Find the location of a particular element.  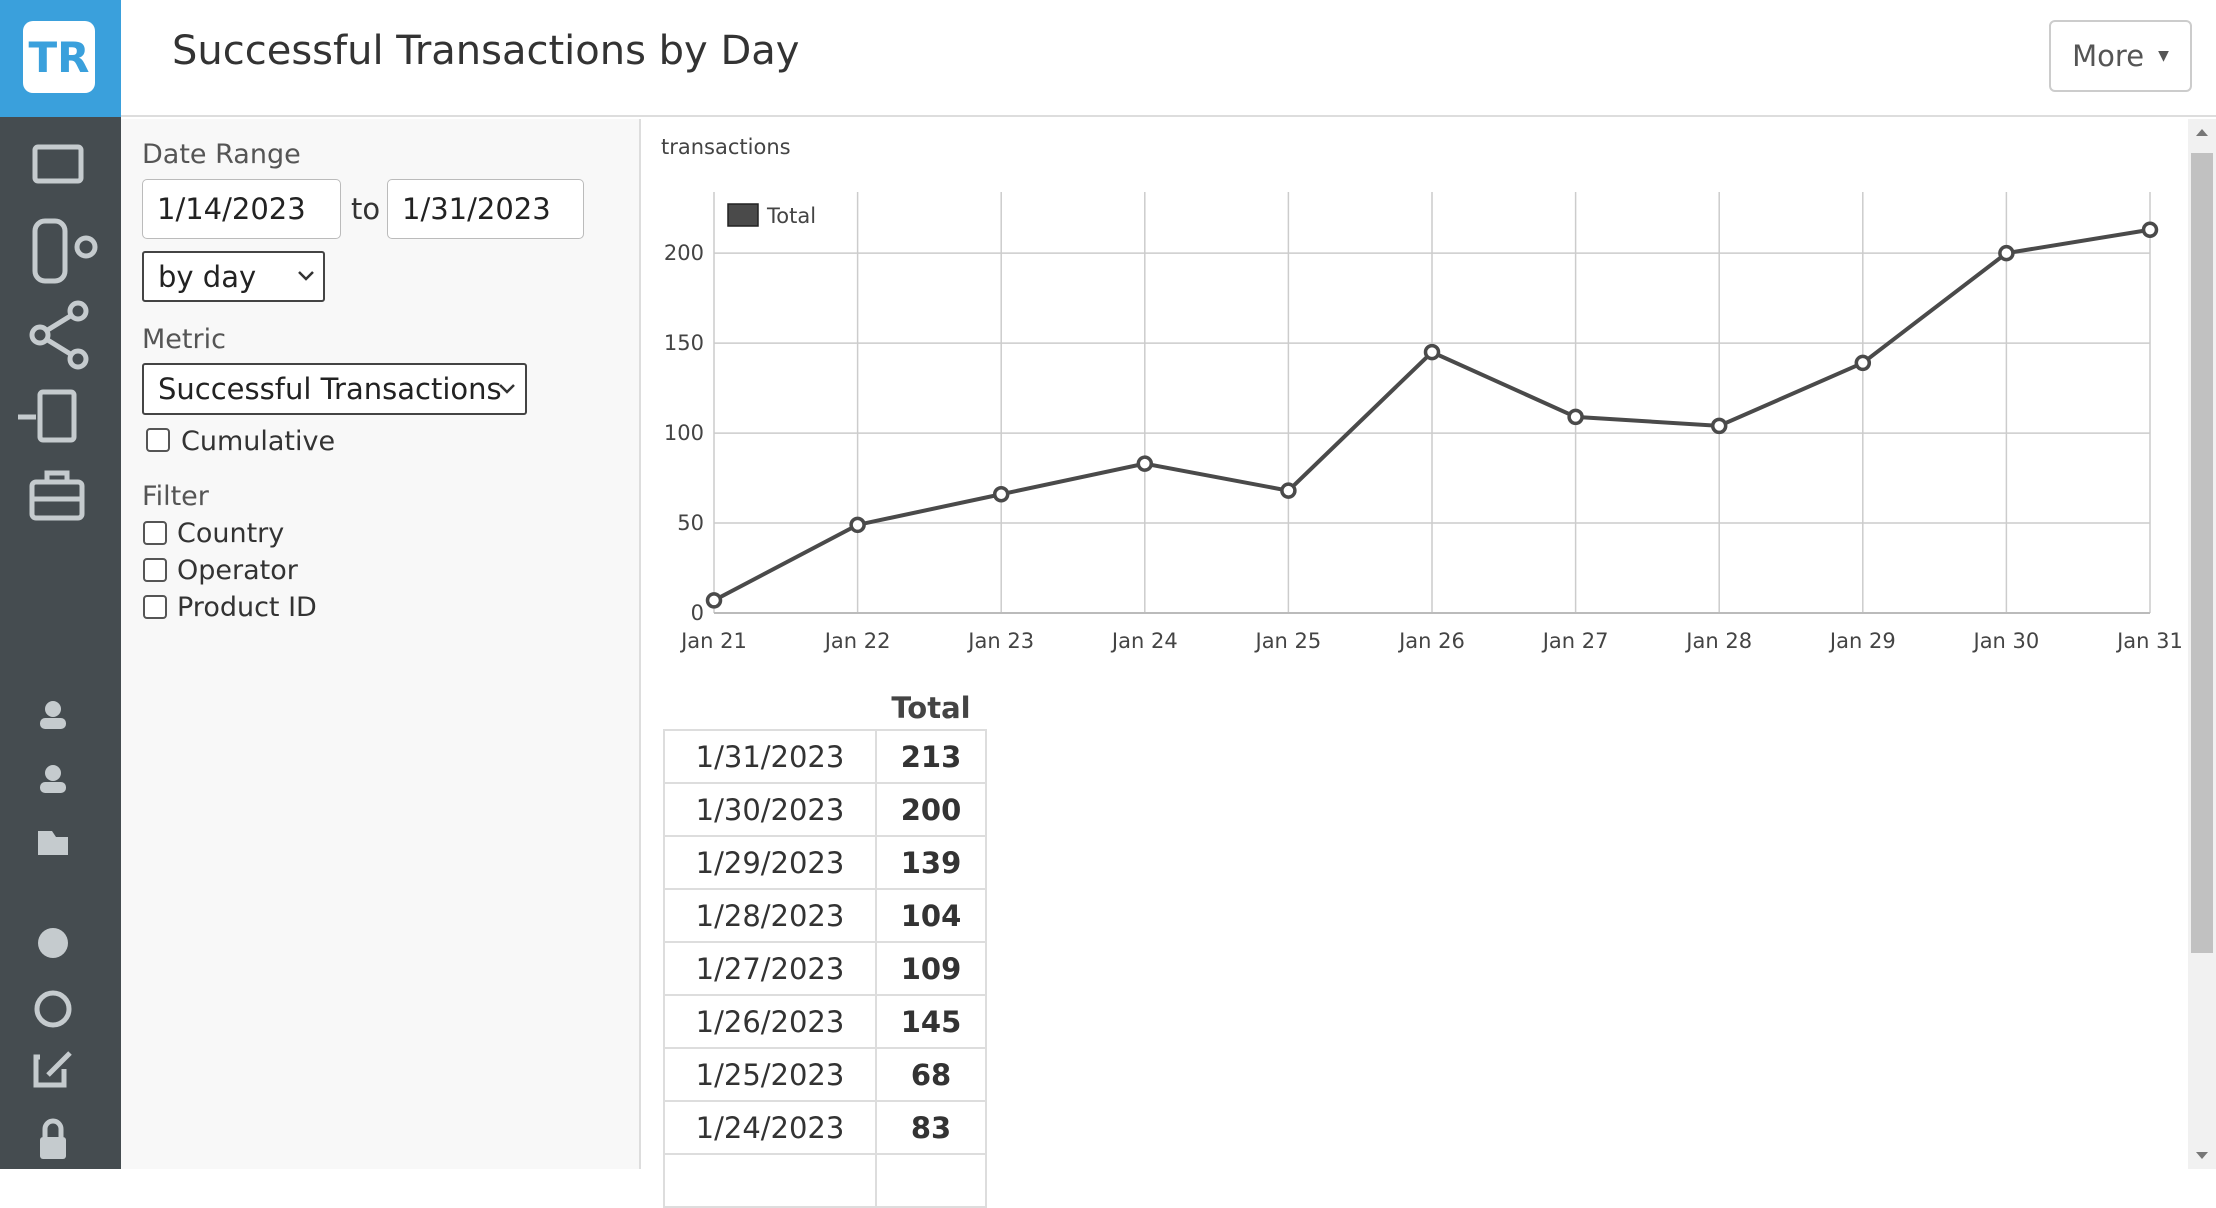

metric-value: Successful Transactions is located at coordinates (330, 389).